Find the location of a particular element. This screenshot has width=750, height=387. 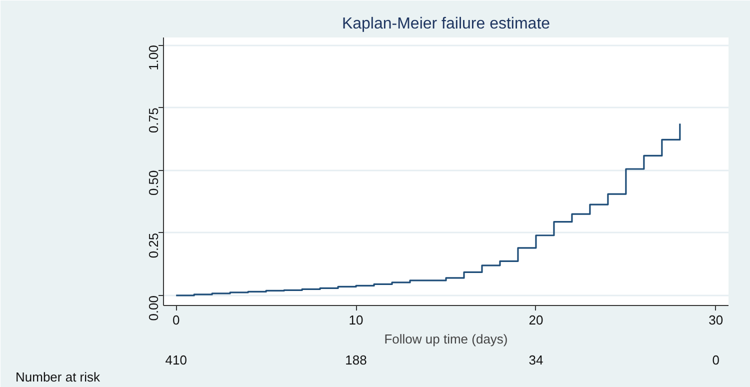

text: 410 is located at coordinates (176, 360).